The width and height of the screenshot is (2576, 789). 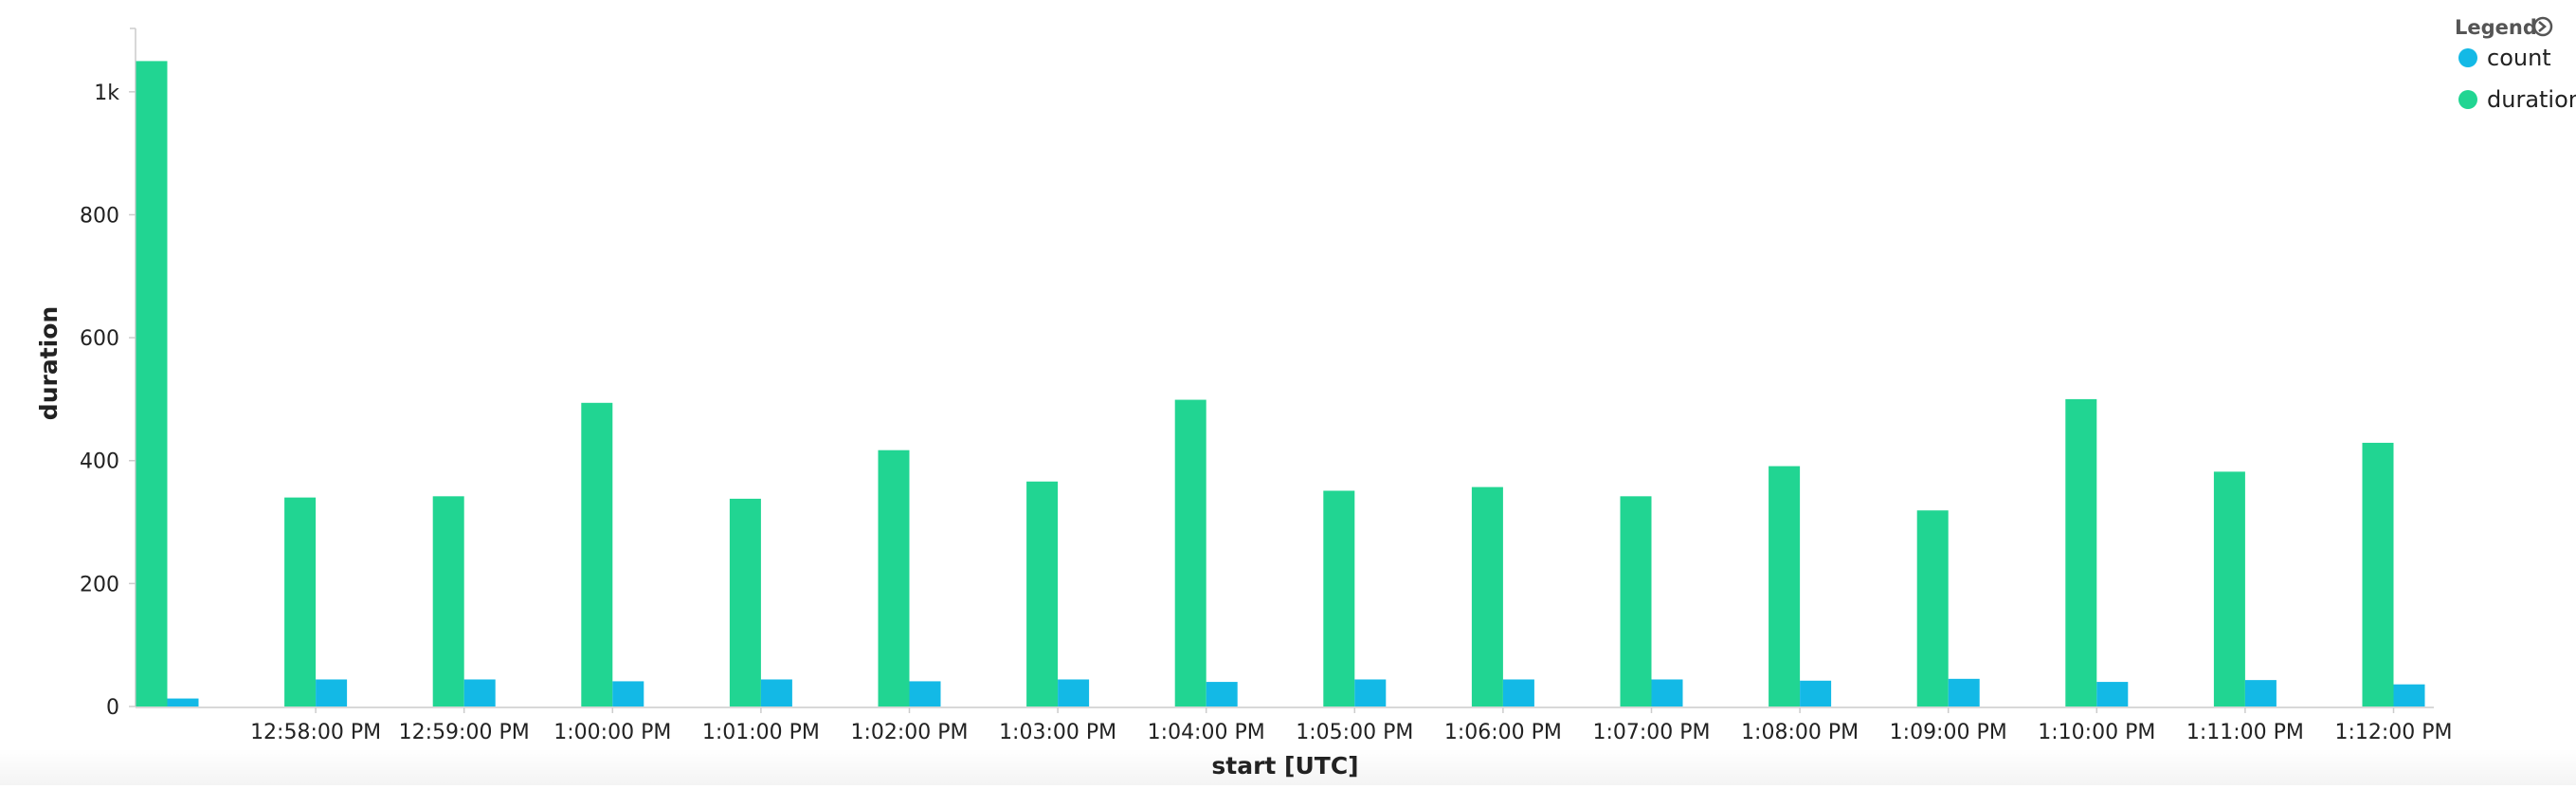 I want to click on y-tick-label: 200, so click(x=99, y=584).